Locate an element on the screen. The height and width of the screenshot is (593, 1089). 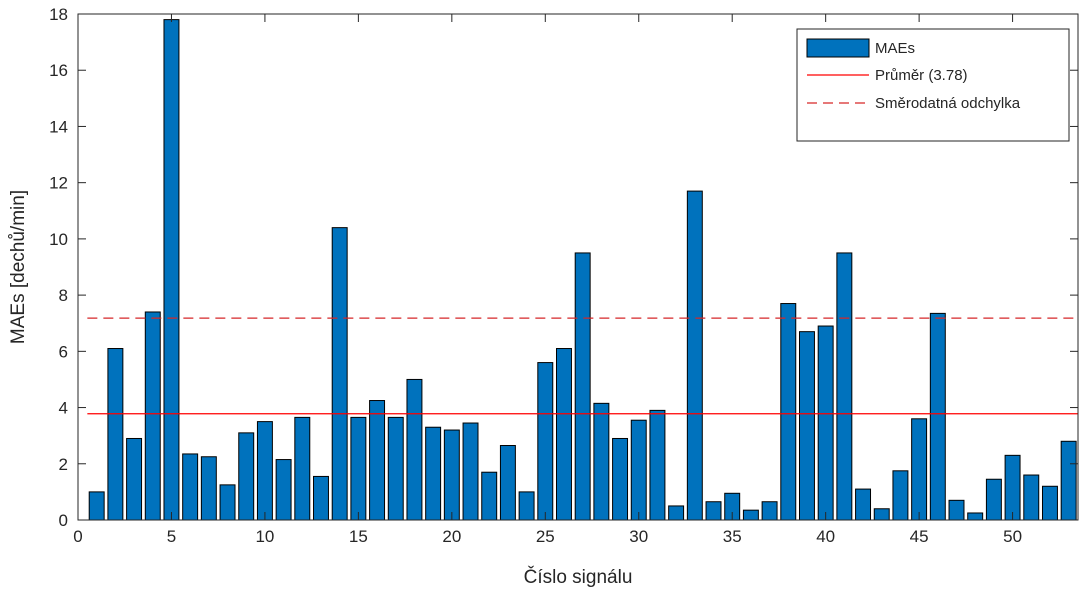
x-tick-label: 40 is located at coordinates (825, 536).